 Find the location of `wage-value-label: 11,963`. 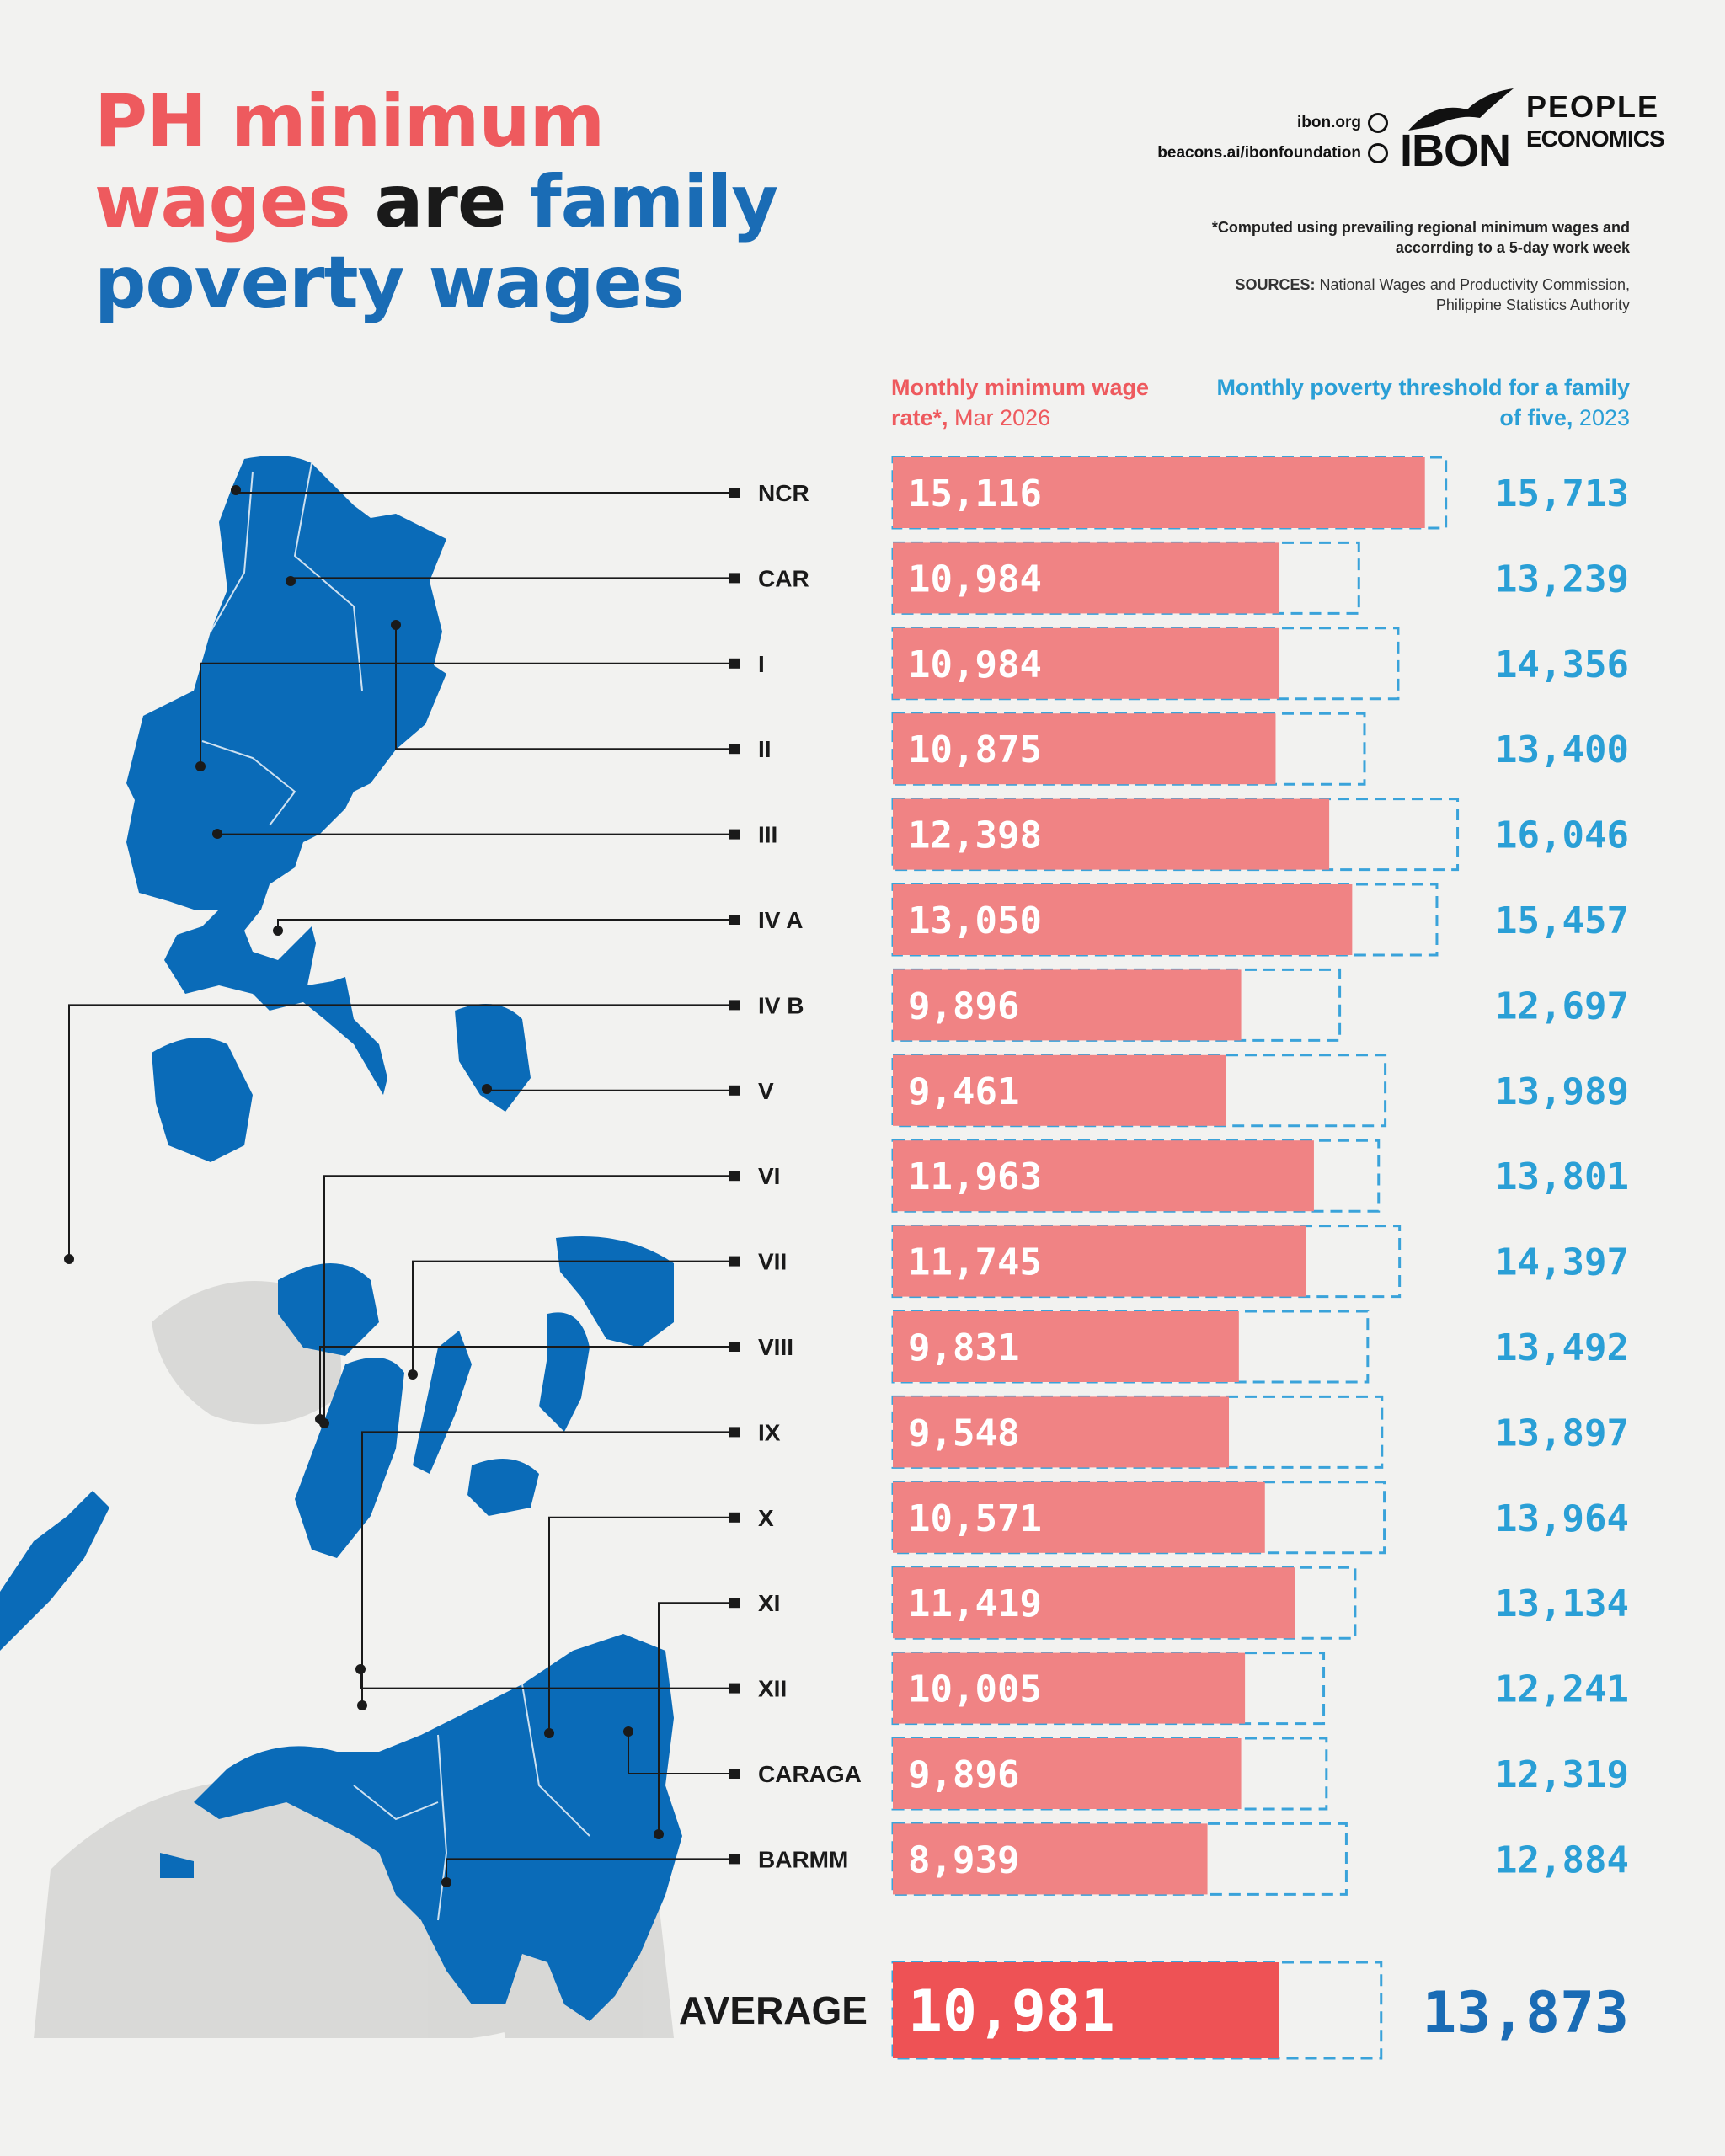

wage-value-label: 11,963 is located at coordinates (975, 1176).